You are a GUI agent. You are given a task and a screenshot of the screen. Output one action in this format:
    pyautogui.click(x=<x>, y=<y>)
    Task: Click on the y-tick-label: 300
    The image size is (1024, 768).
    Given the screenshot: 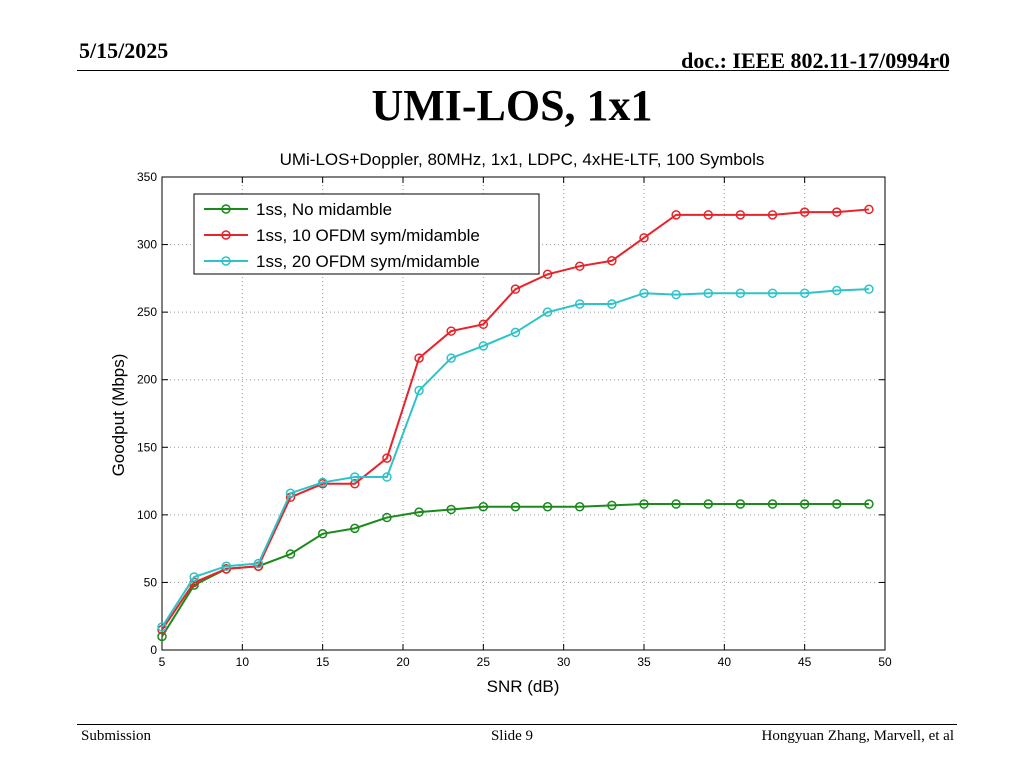 What is the action you would take?
    pyautogui.click(x=147, y=245)
    